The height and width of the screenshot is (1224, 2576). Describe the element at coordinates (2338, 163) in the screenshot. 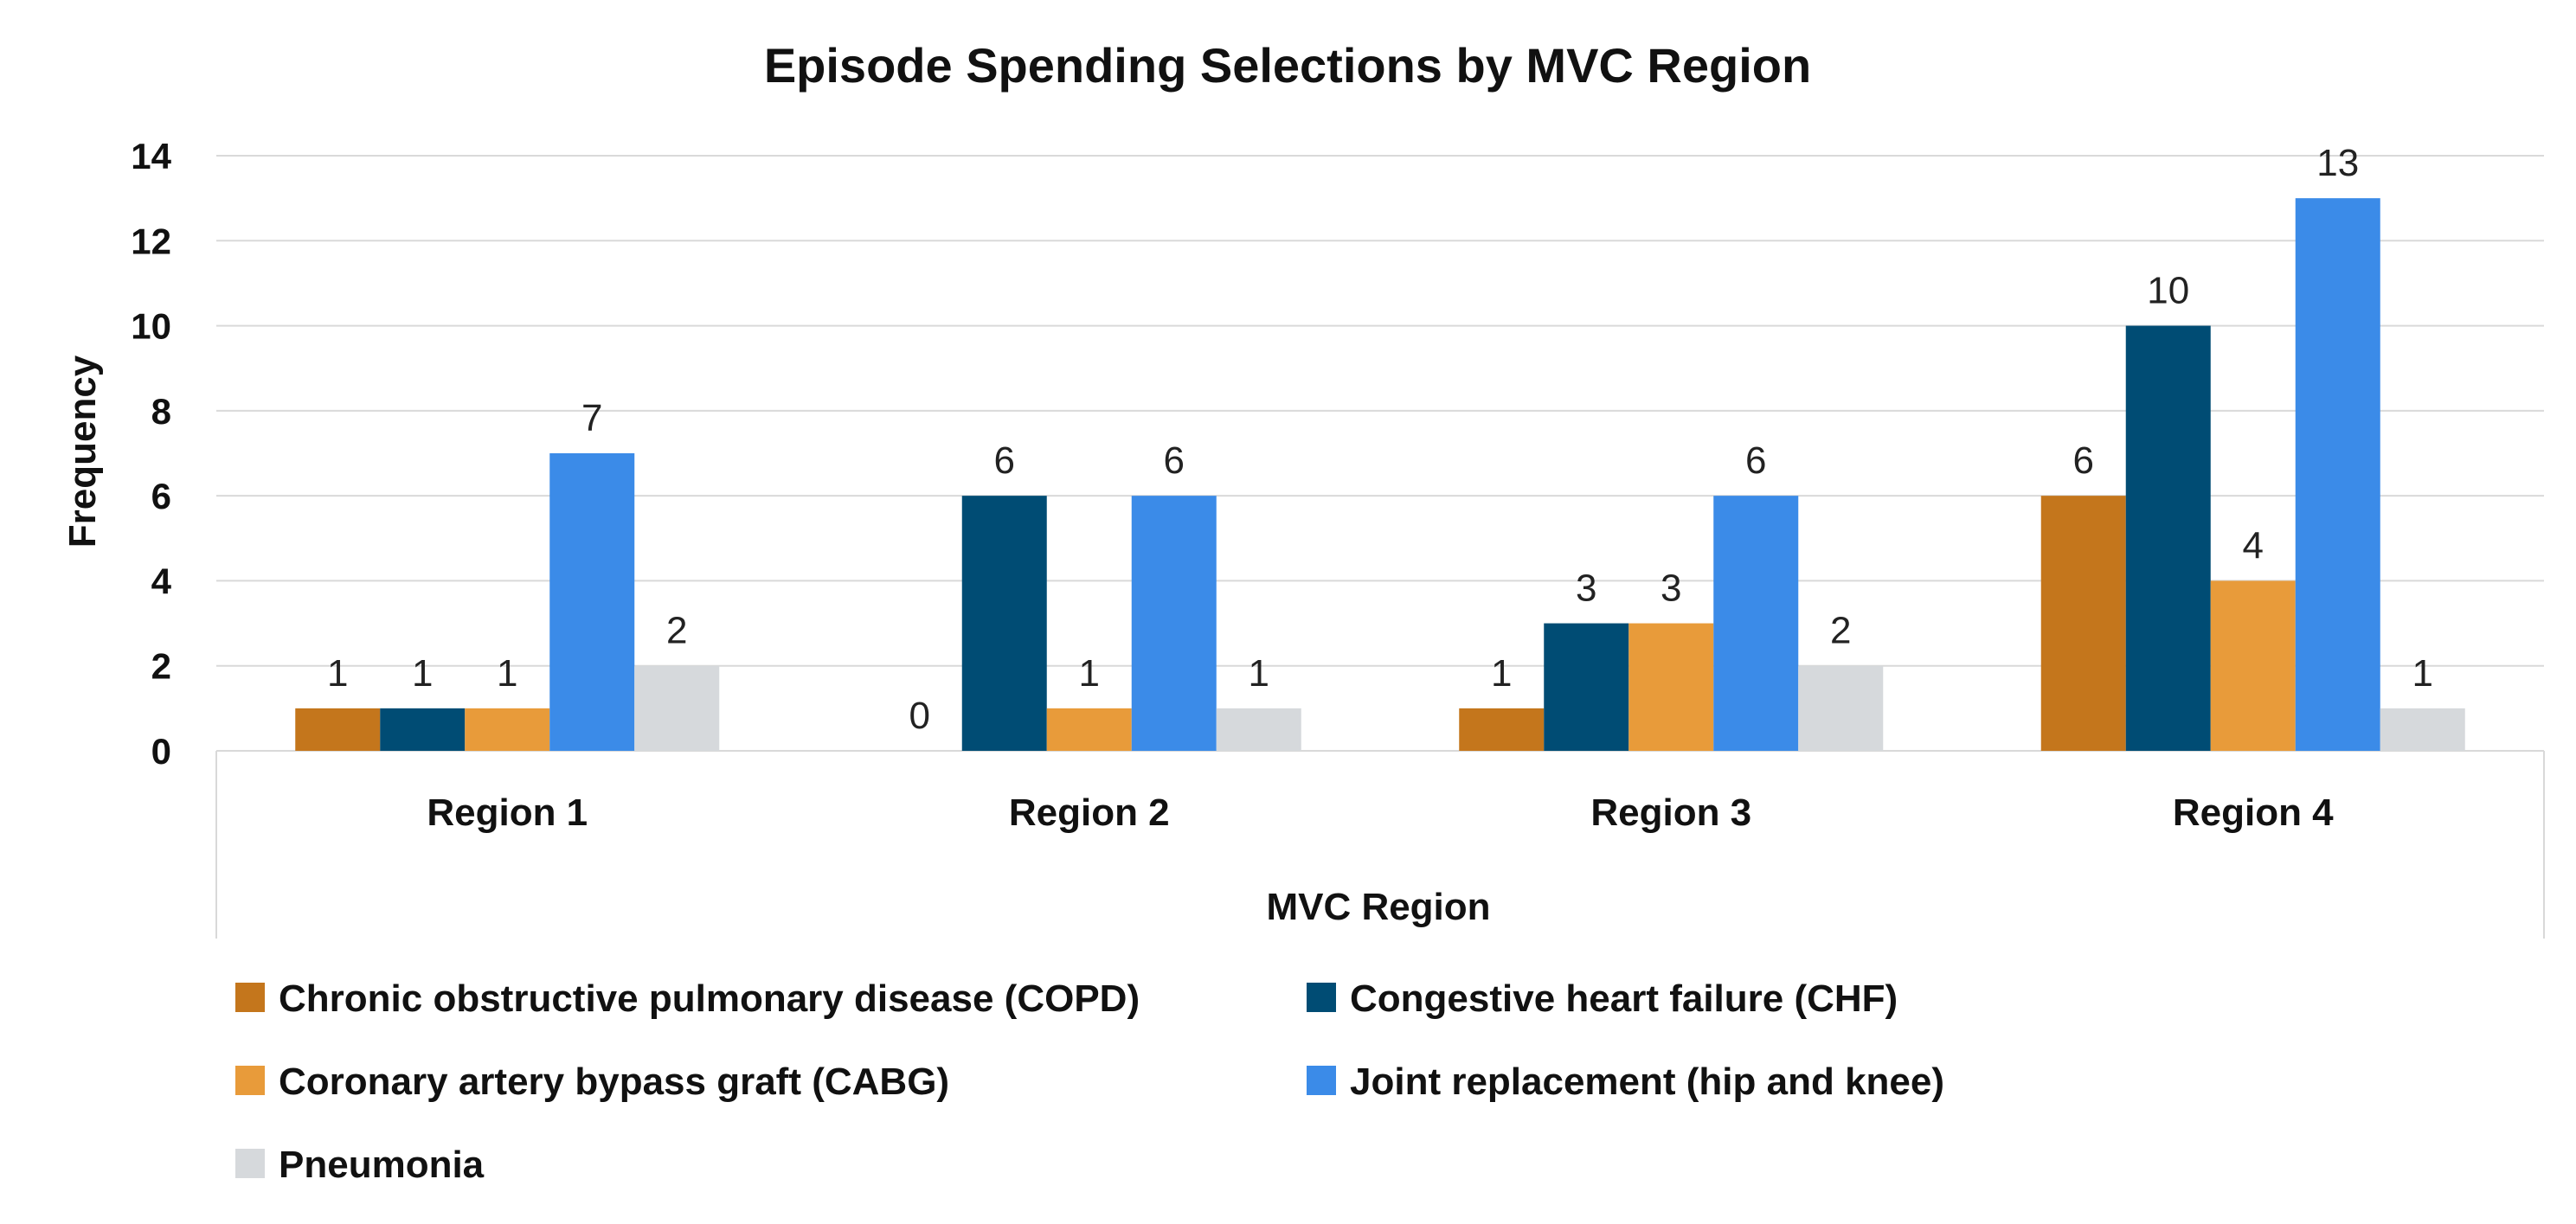

I see `data-label: 13` at that location.